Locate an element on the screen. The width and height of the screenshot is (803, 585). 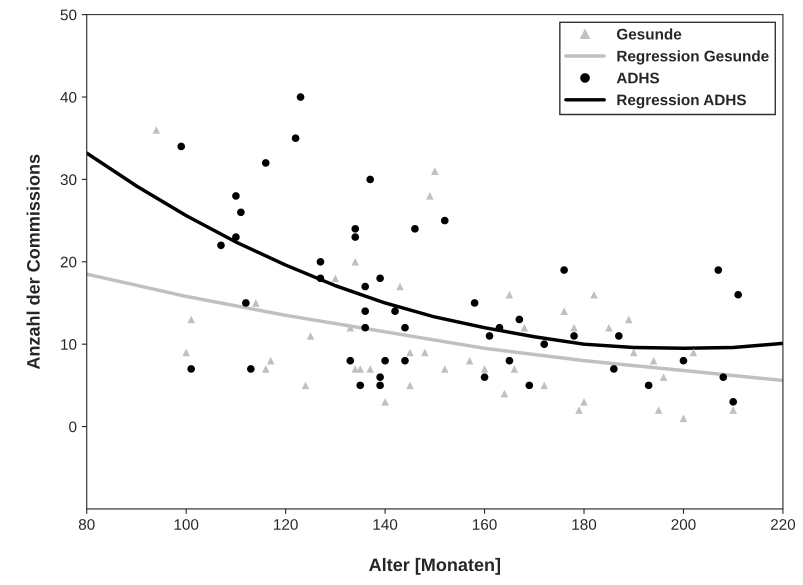
x-tick-label: 140 is located at coordinates (386, 524).